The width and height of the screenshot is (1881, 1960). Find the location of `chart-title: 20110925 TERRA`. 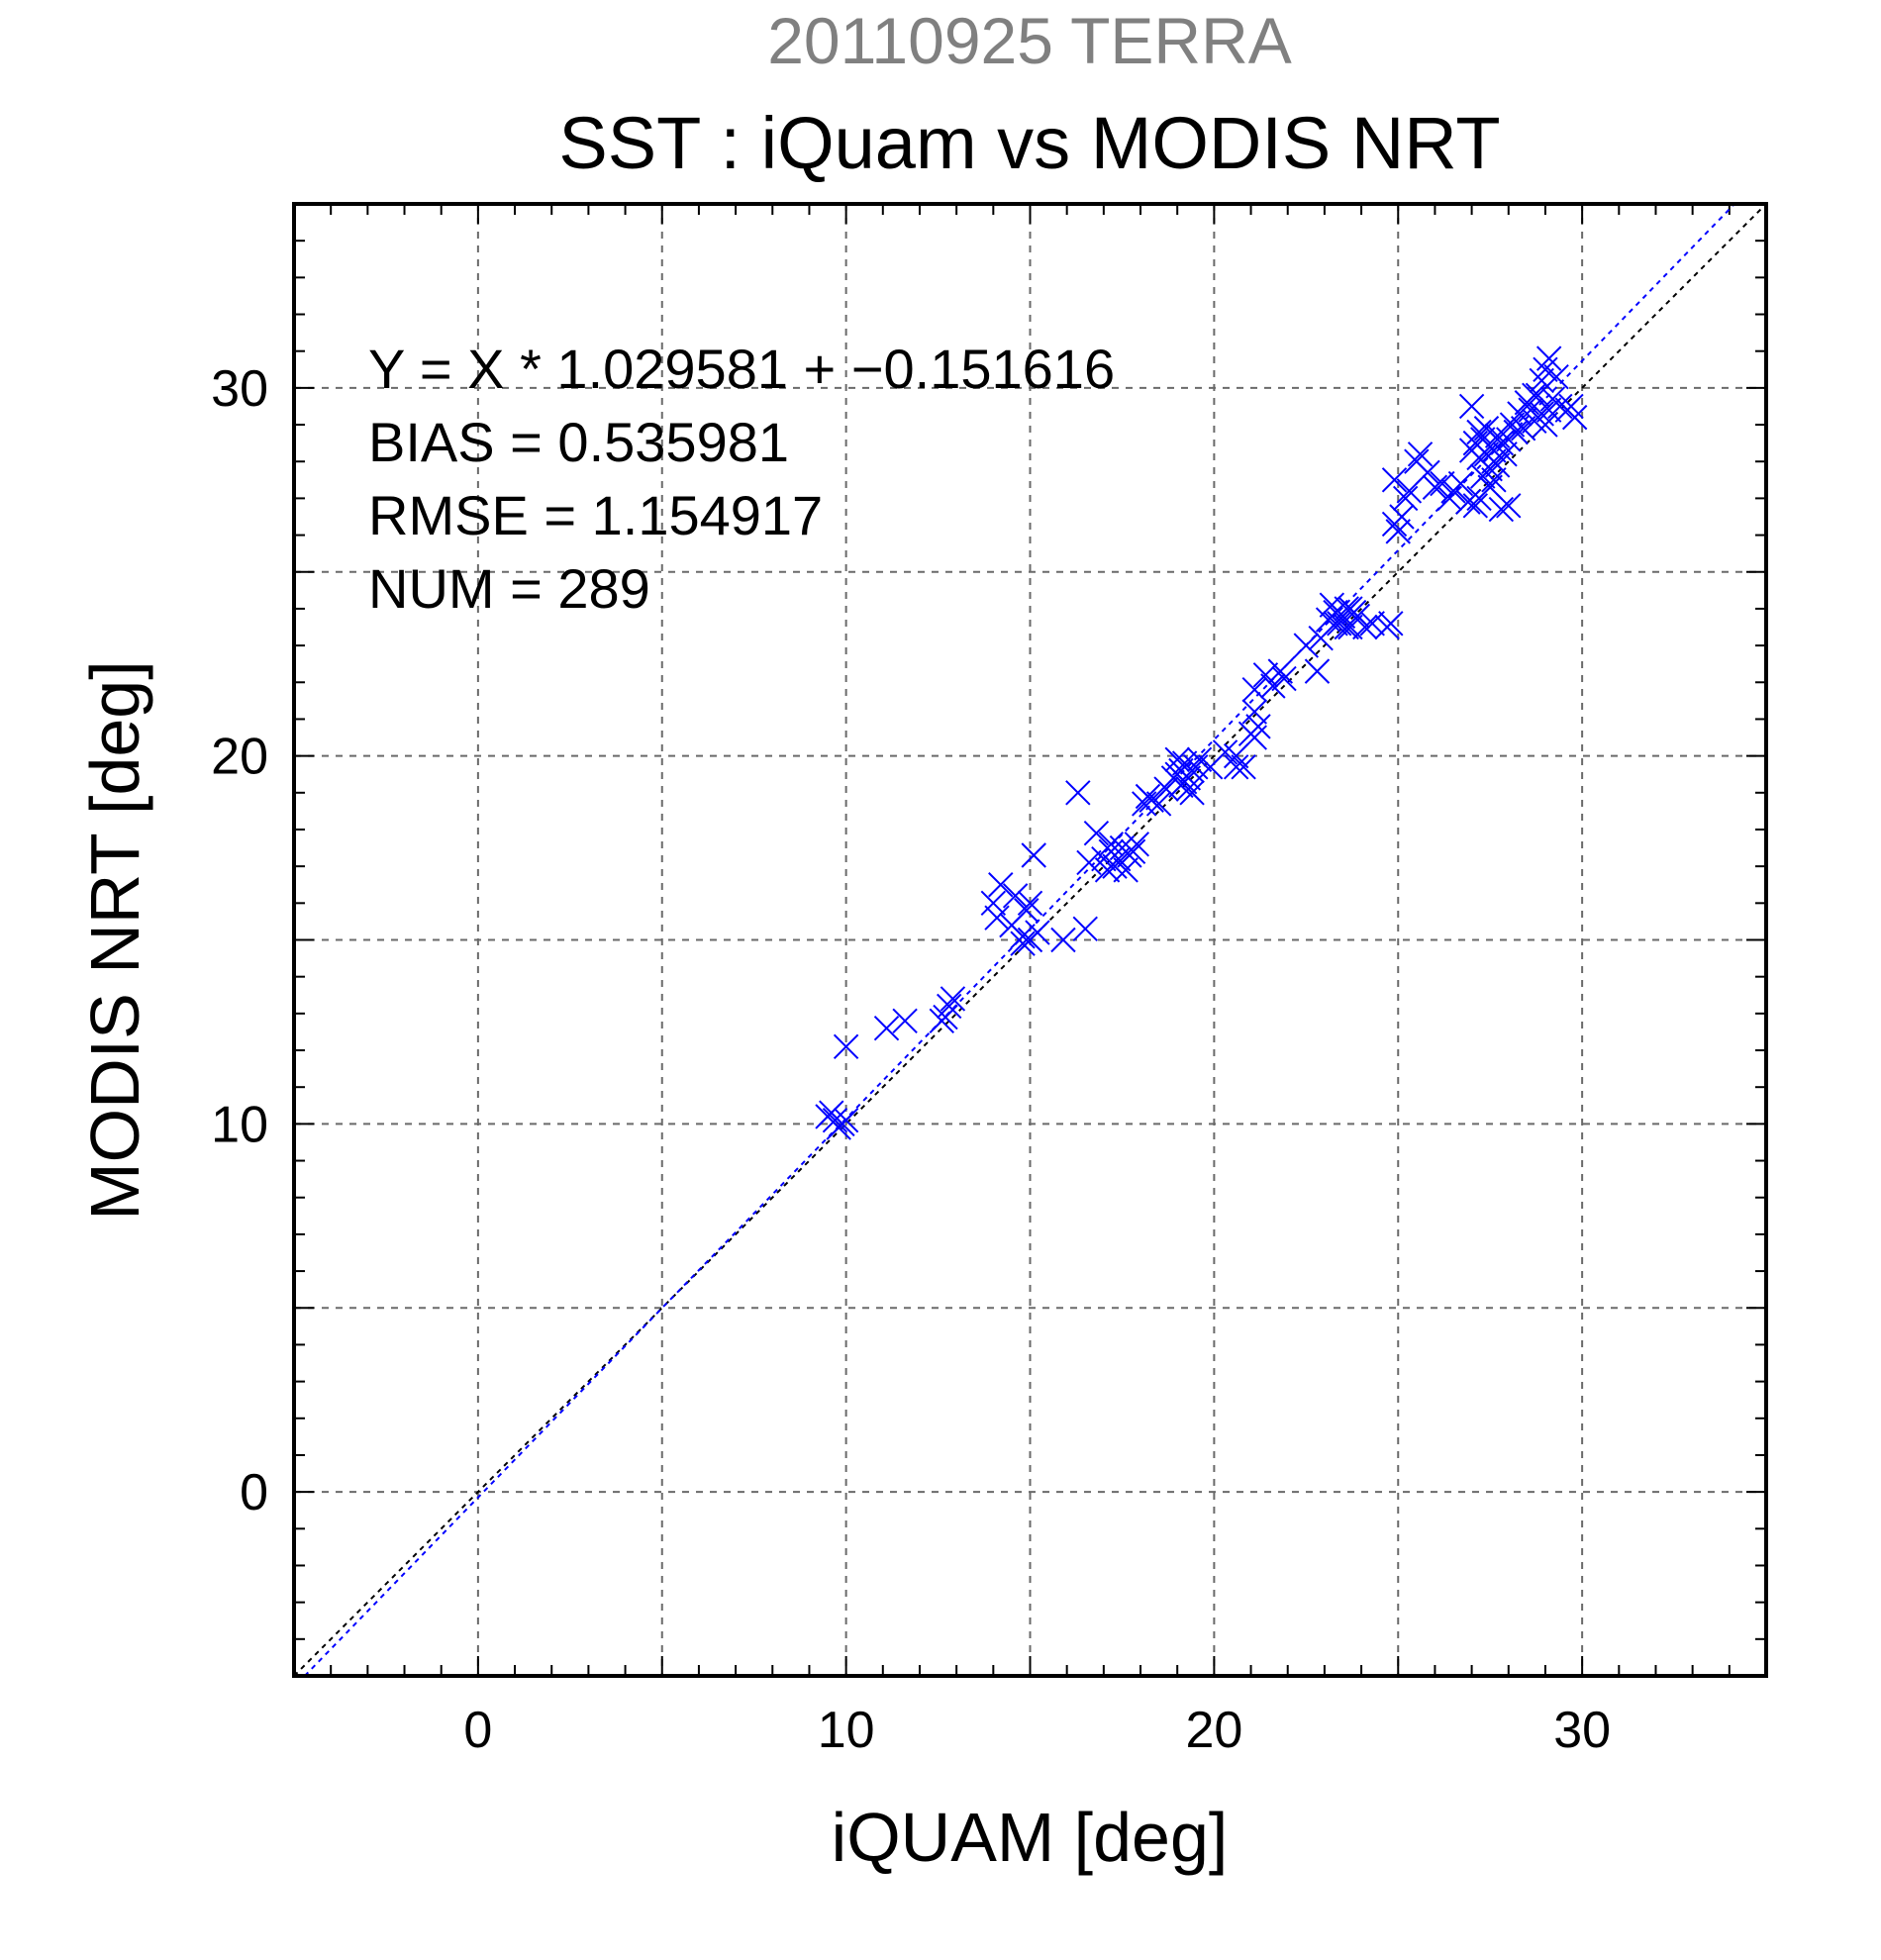

chart-title: 20110925 TERRA is located at coordinates (1030, 40).